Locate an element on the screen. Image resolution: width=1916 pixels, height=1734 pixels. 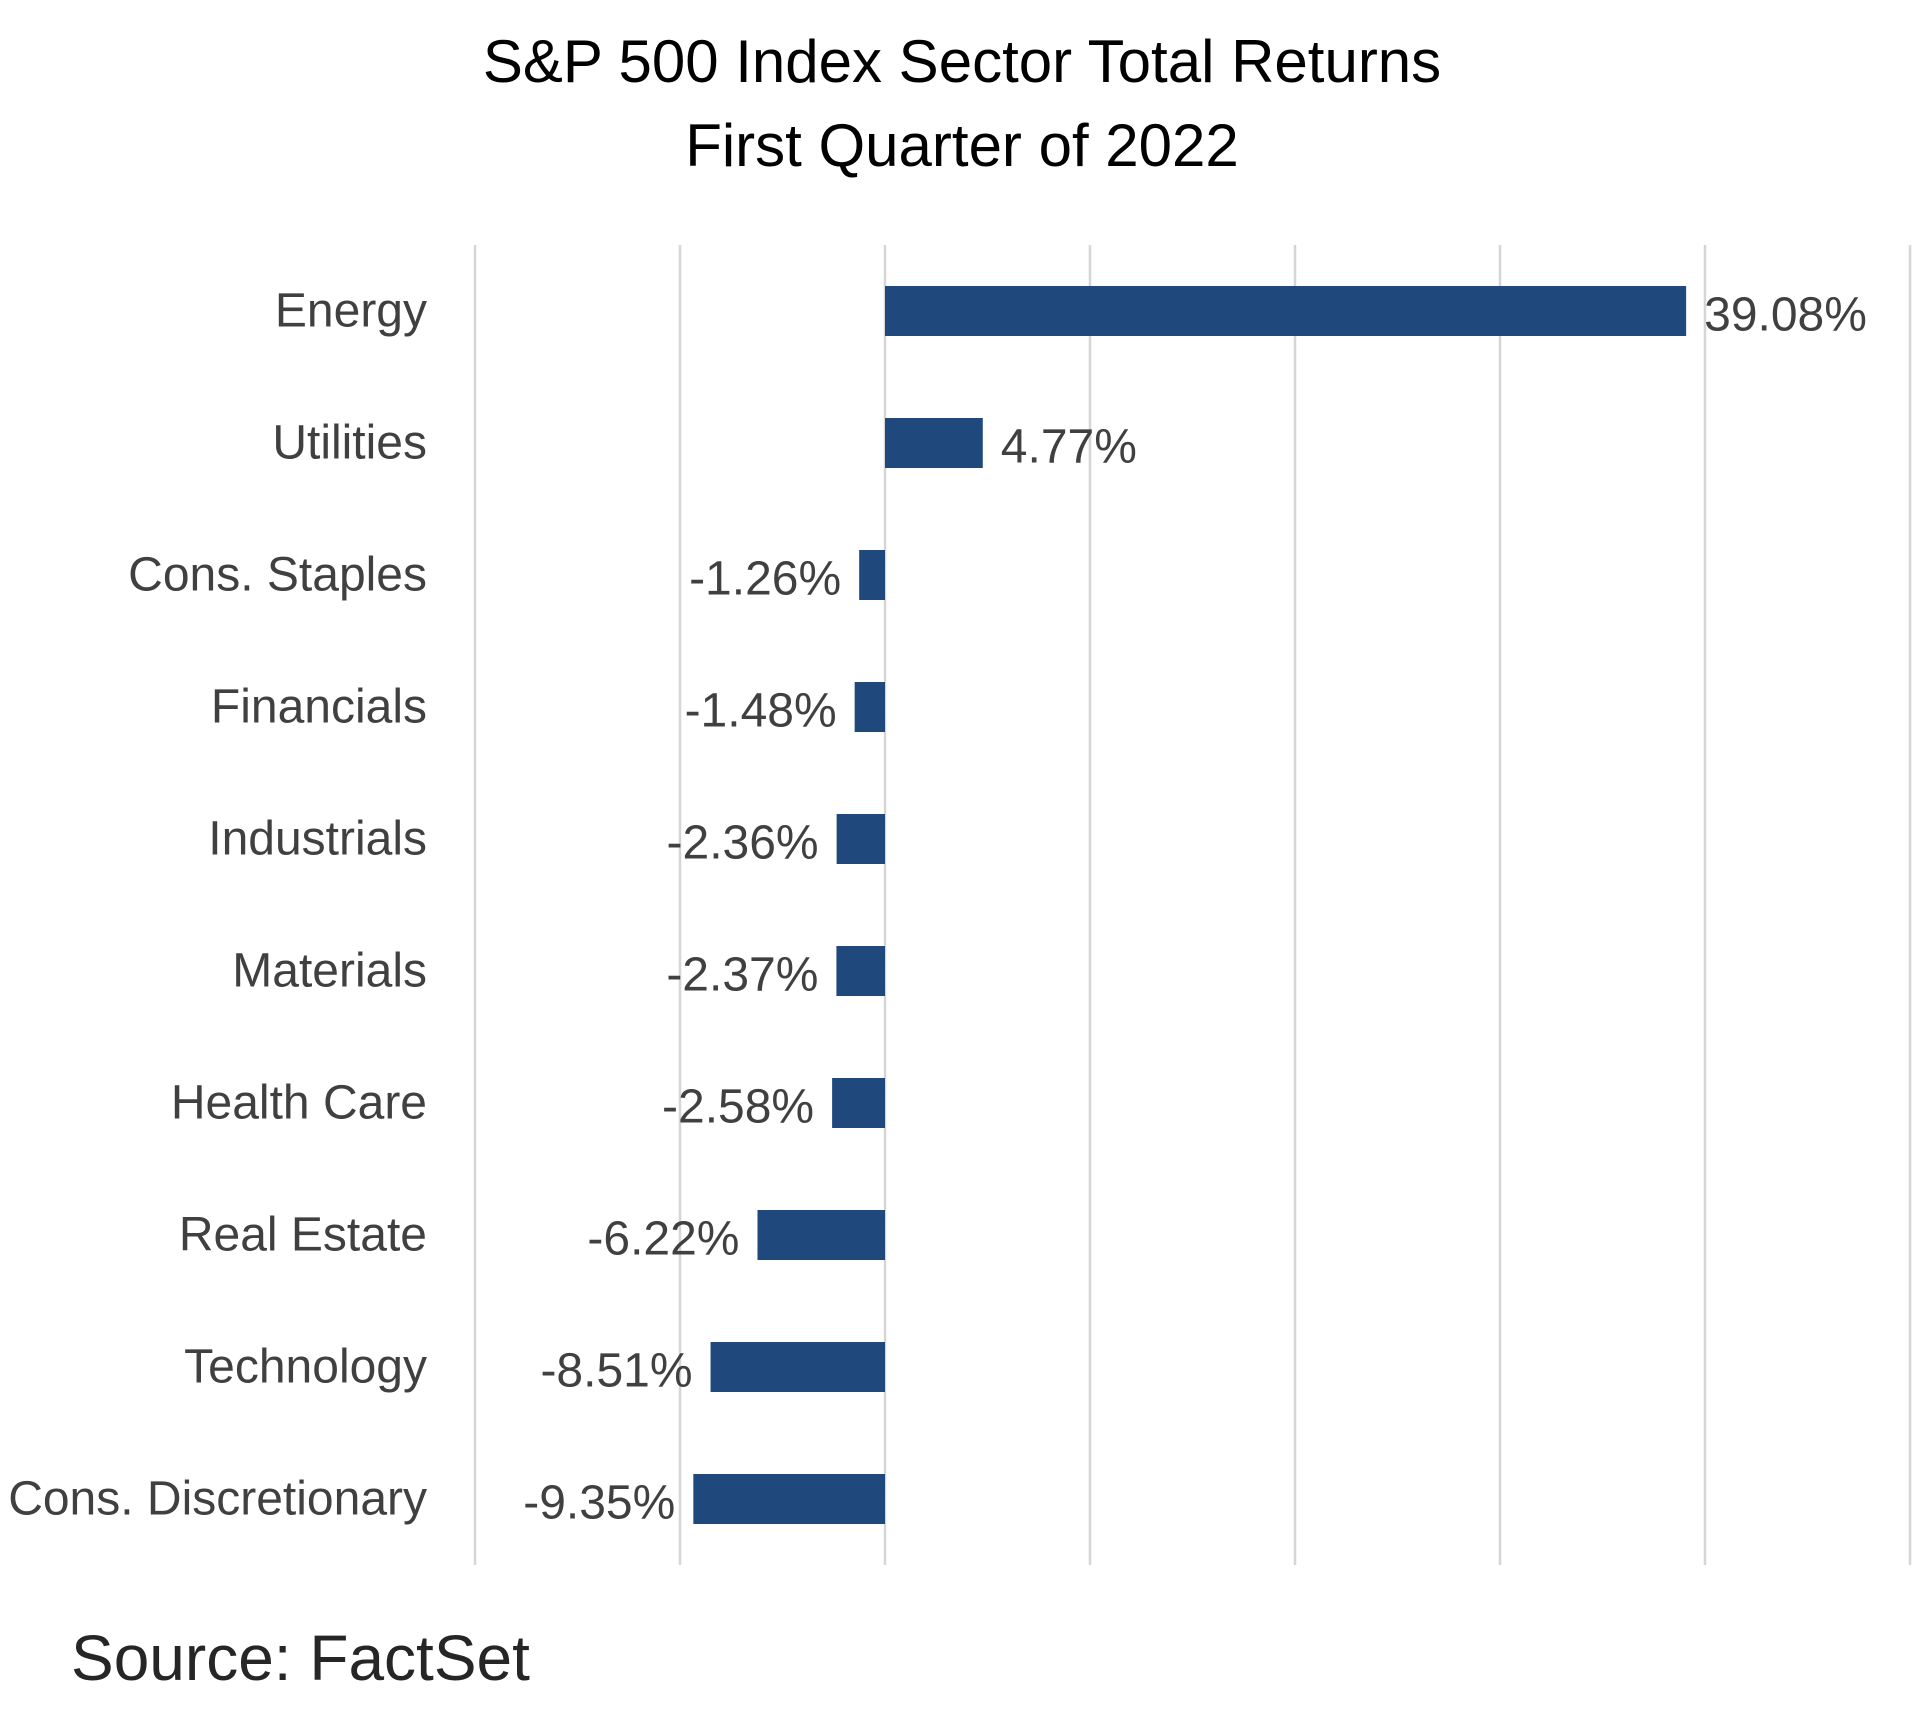
category-label: Health Care is located at coordinates (299, 1103).